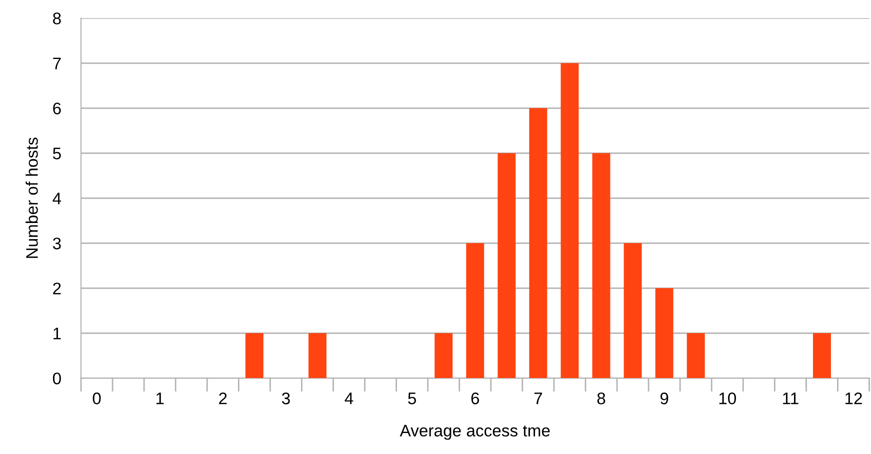 The width and height of the screenshot is (871, 454). I want to click on y-tick-label: 5, so click(56, 154).